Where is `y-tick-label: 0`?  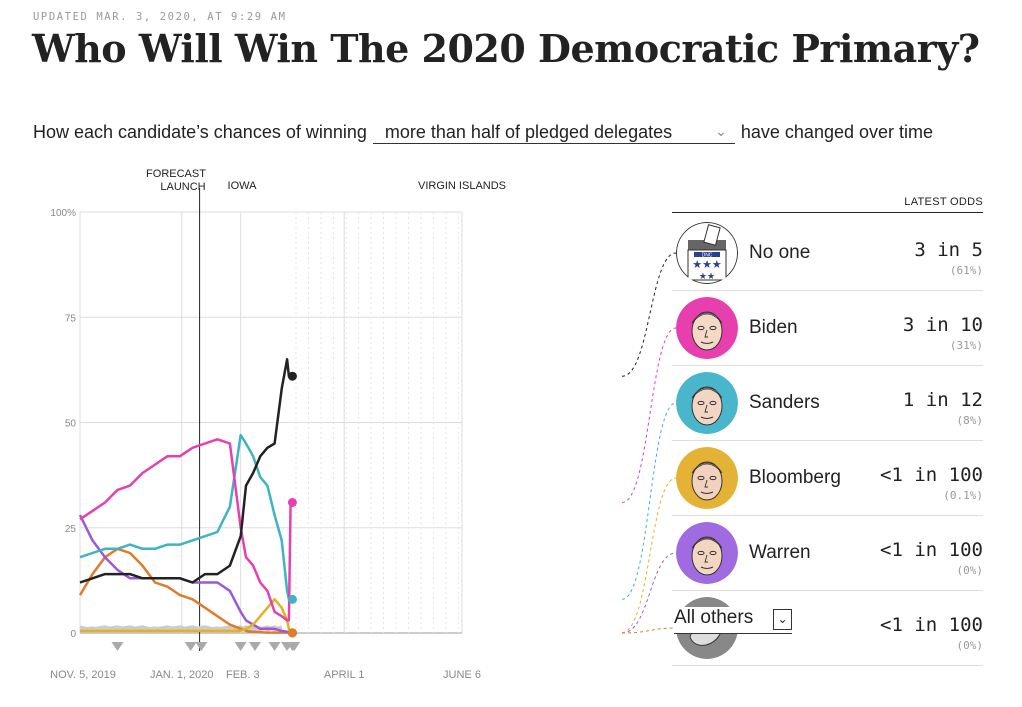
y-tick-label: 0 is located at coordinates (73, 634).